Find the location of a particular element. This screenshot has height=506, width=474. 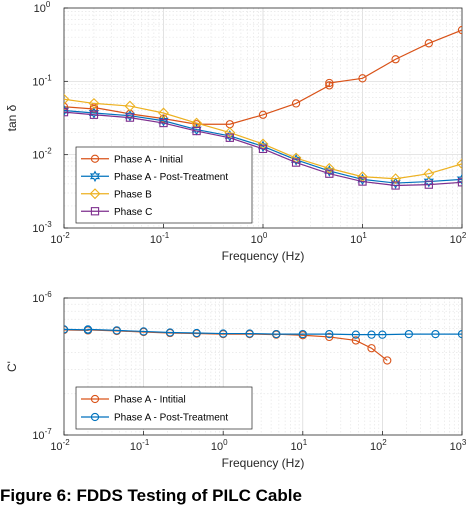

legend-label: Phase C is located at coordinates (133, 212).